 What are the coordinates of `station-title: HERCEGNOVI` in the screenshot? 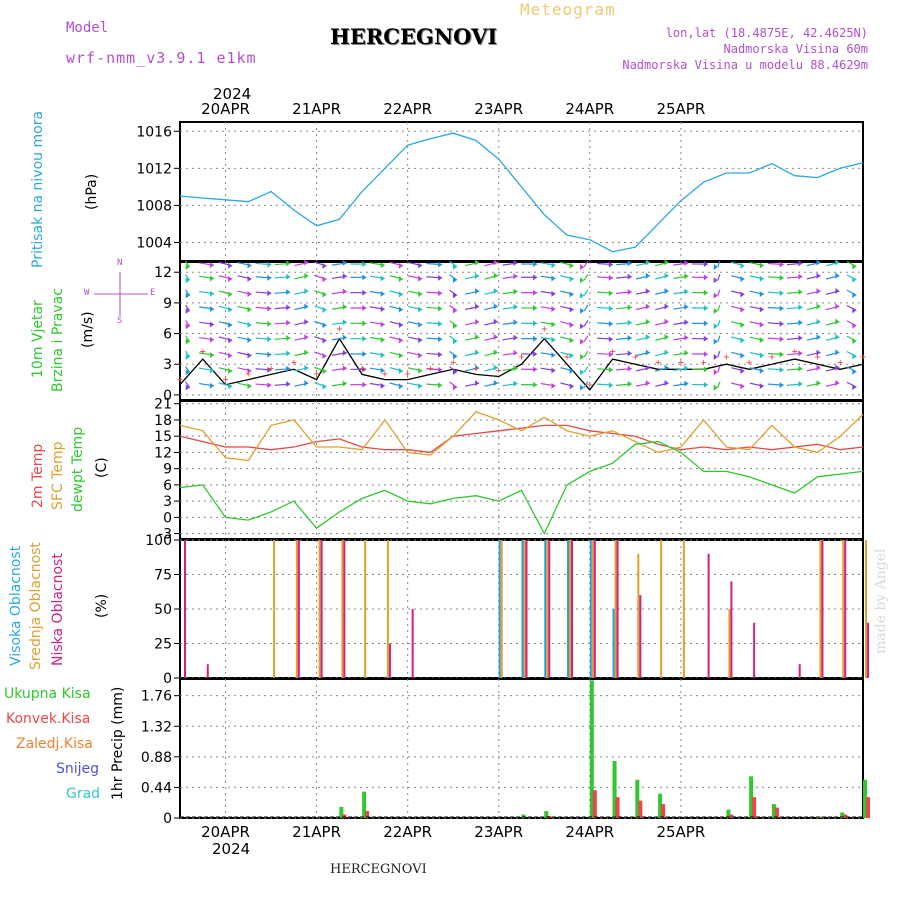 It's located at (414, 36).